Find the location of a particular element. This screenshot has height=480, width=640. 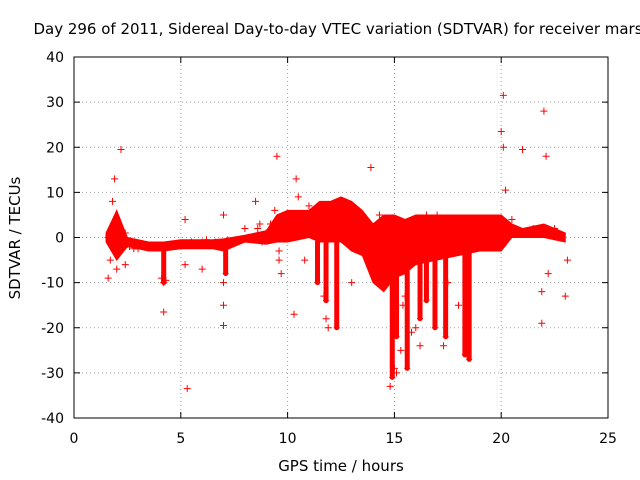

y-tick-label: -20 is located at coordinates (52, 329).